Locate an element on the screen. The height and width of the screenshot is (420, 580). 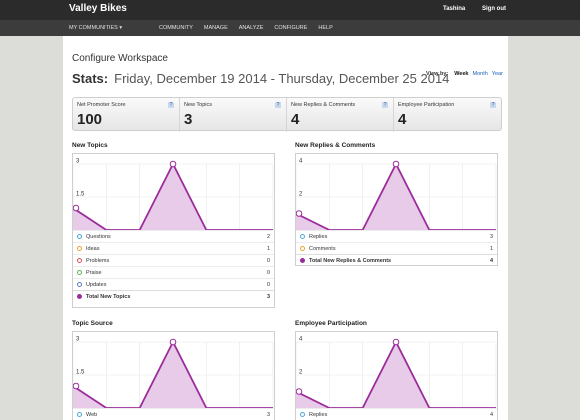
page-title: Configure Workspace is located at coordinates (120, 58).